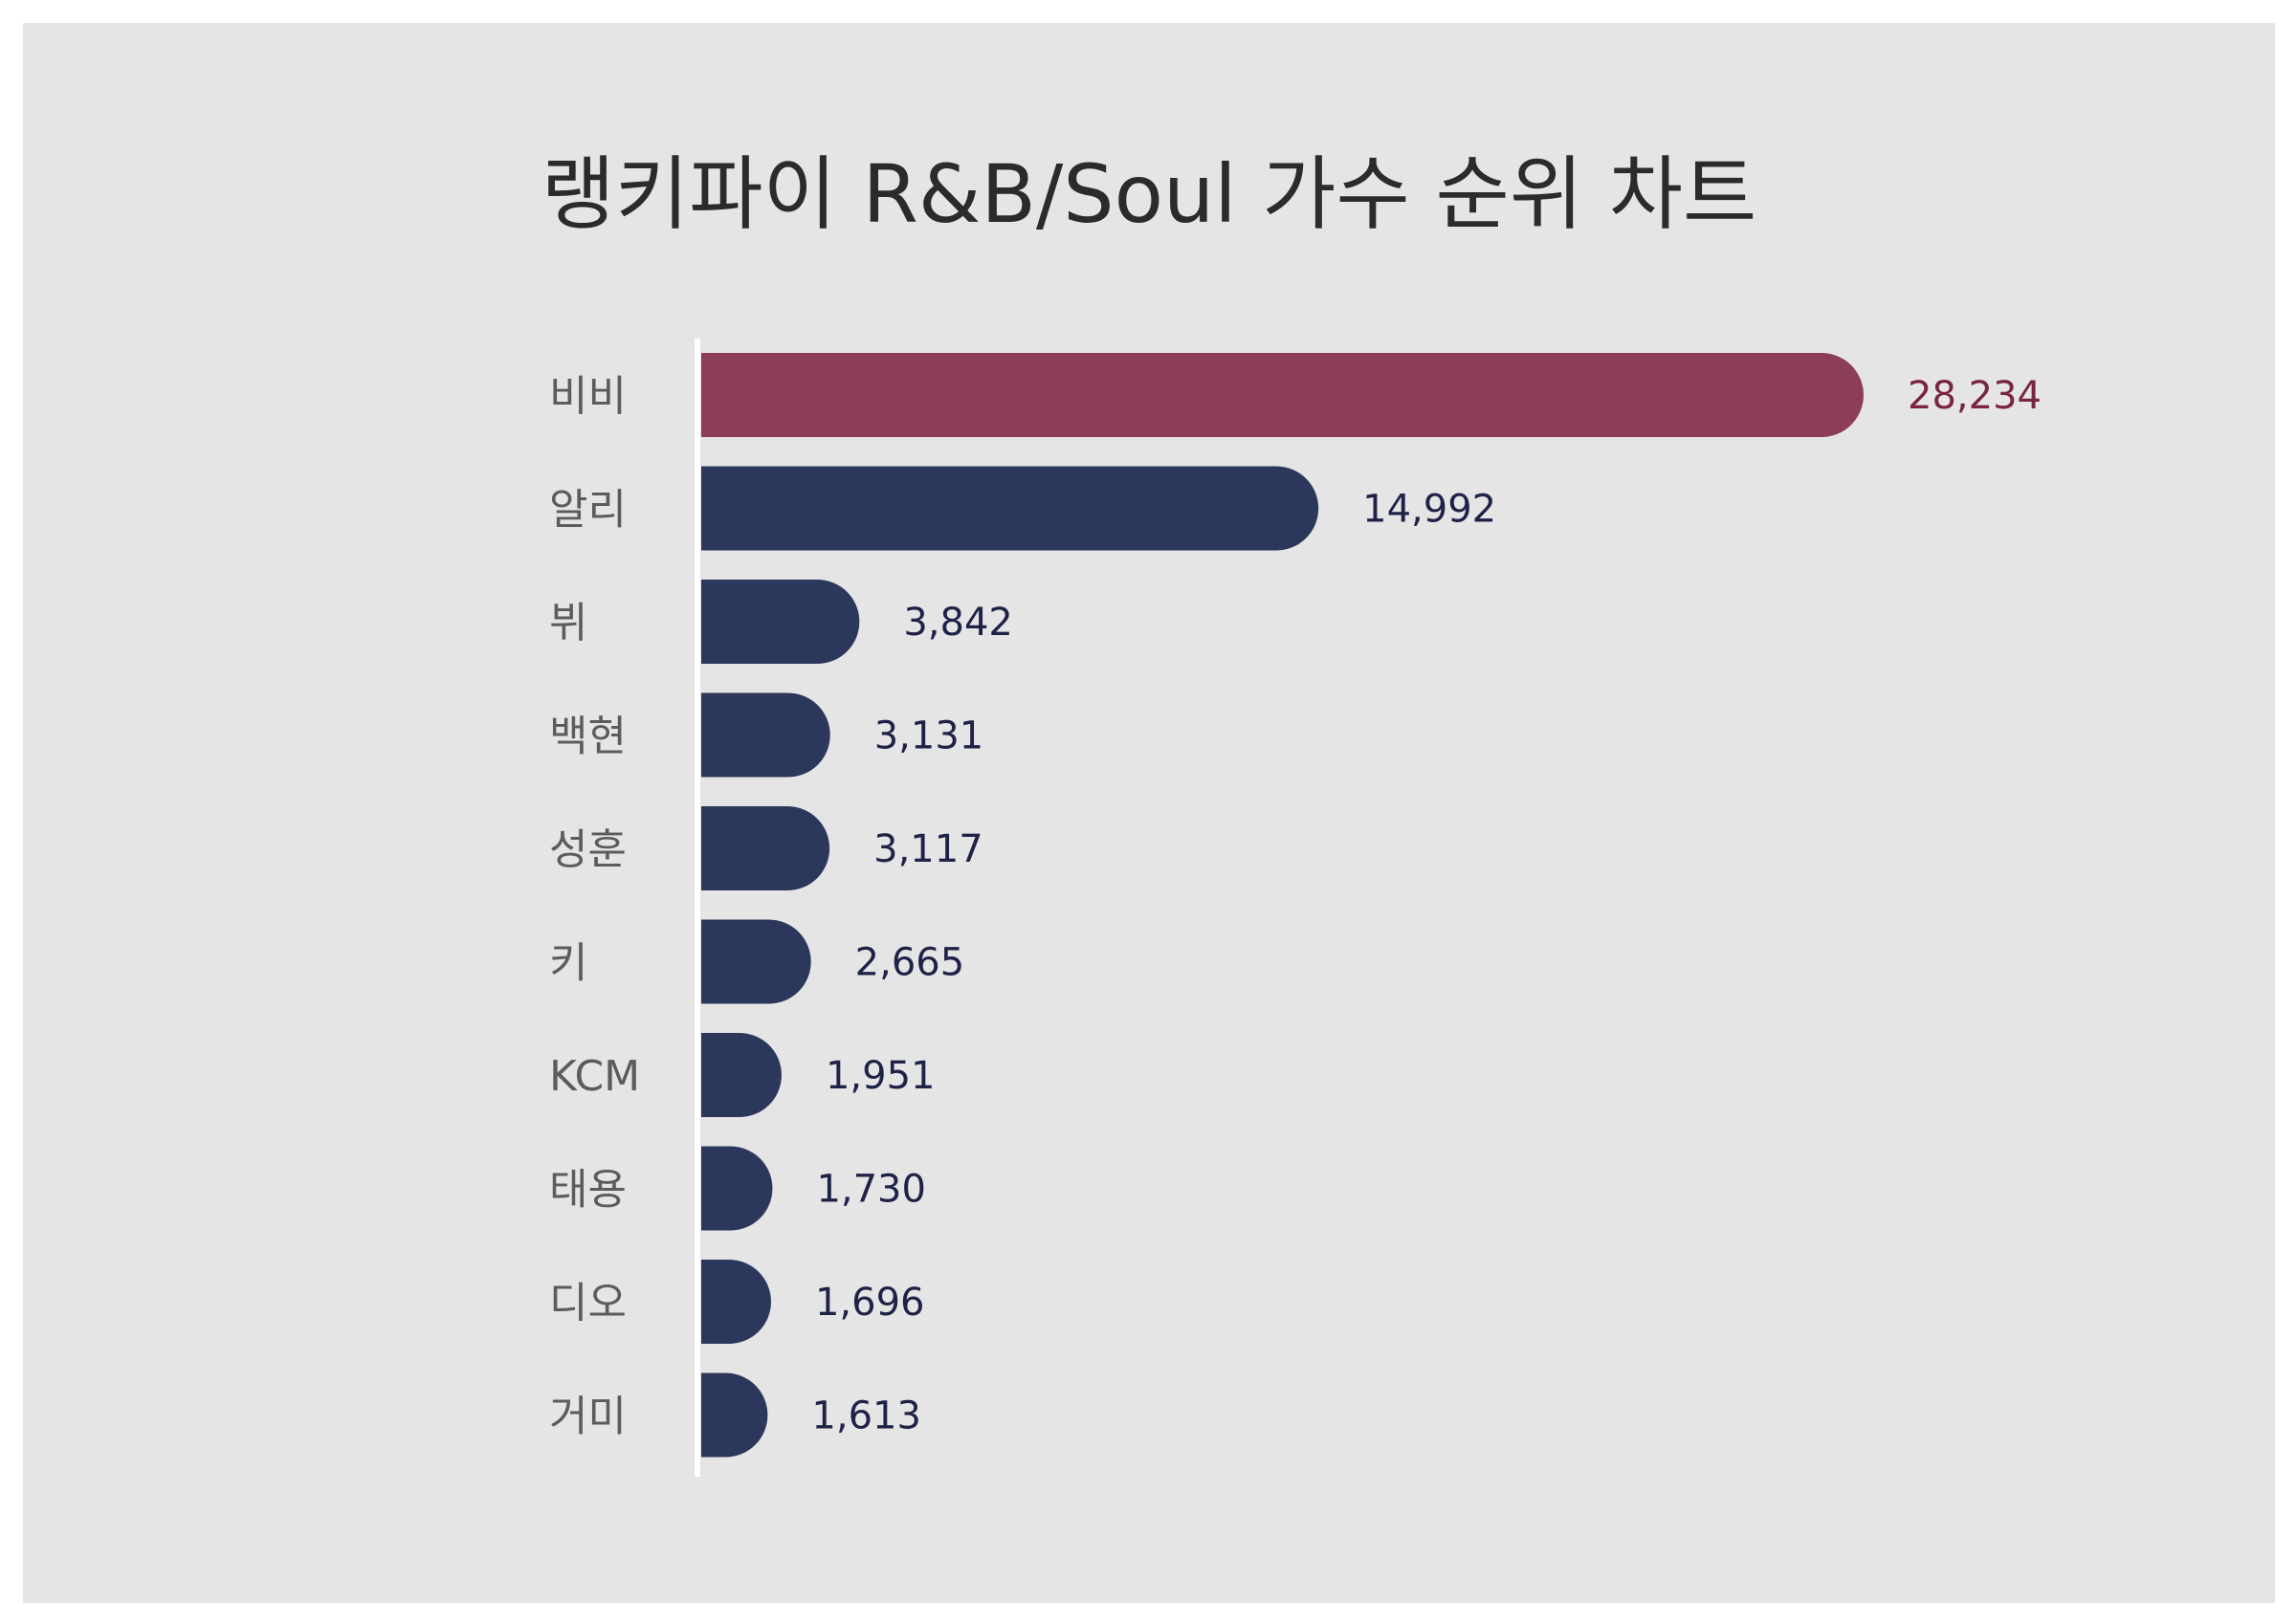 Image resolution: width=2296 pixels, height=1624 pixels. I want to click on value-label: 1,696, so click(870, 1303).